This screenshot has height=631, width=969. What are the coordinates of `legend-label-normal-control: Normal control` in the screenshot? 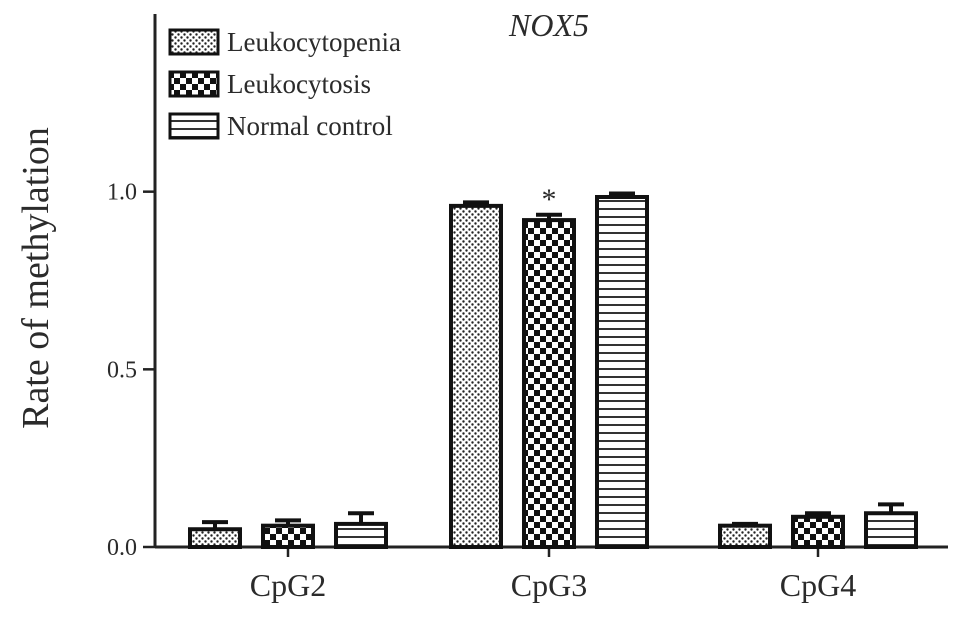 It's located at (310, 126).